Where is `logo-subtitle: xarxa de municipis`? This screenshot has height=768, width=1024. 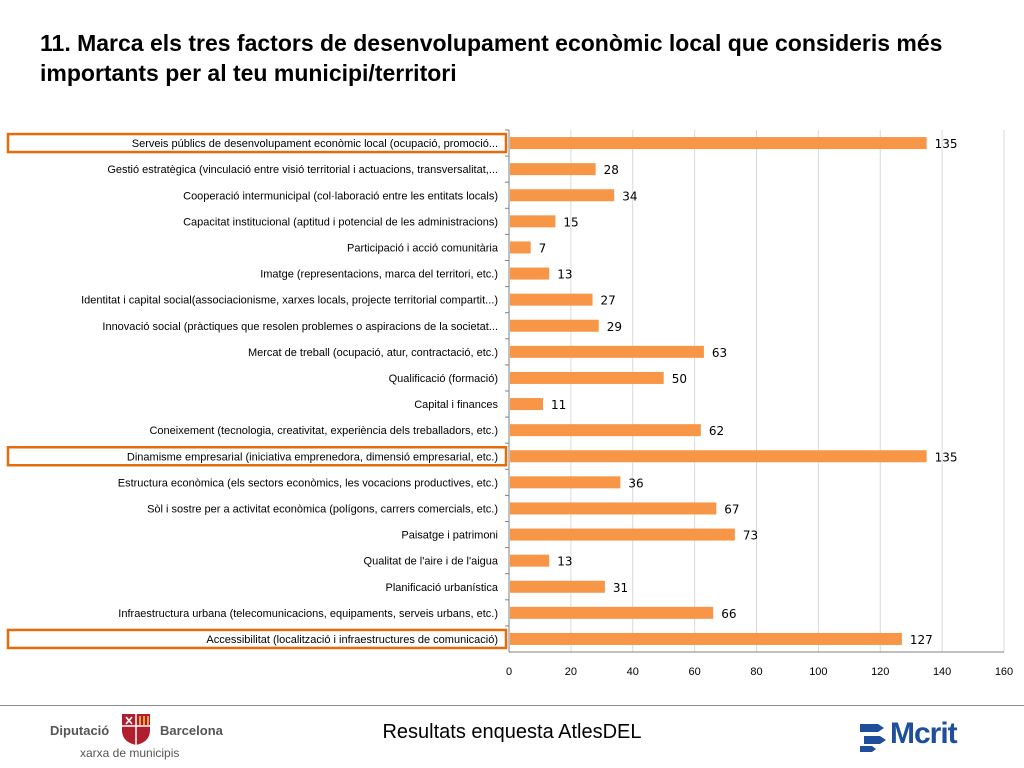 logo-subtitle: xarxa de municipis is located at coordinates (130, 753).